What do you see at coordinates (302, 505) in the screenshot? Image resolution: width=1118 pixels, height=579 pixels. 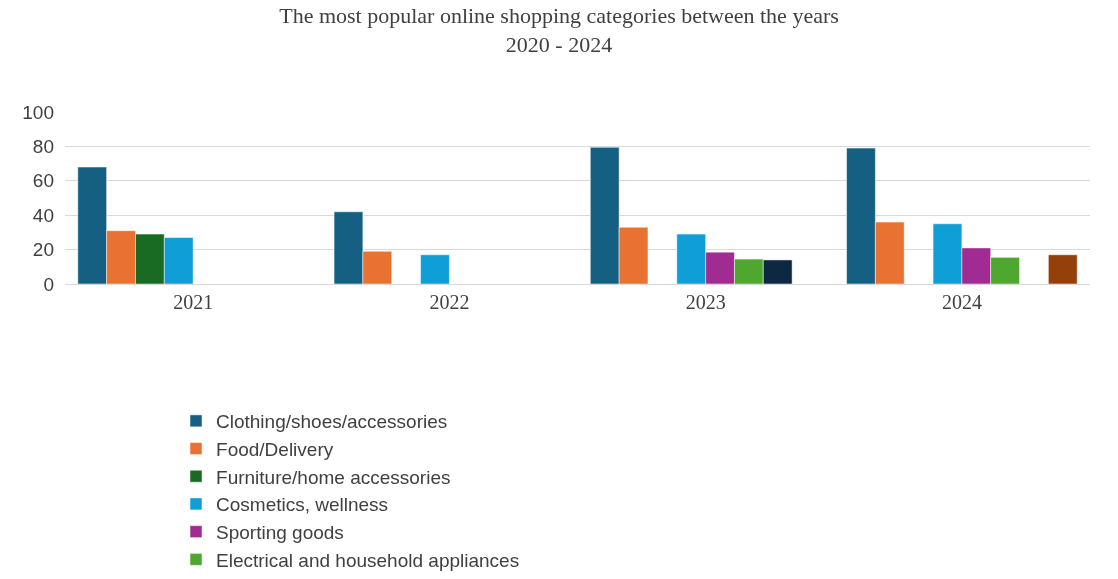 I see `legend-label: Cosmetics, wellness` at bounding box center [302, 505].